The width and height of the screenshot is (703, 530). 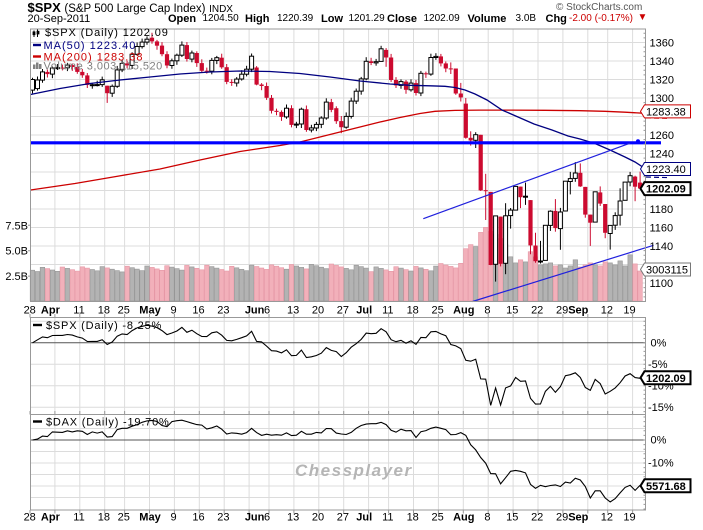 I want to click on svg-text: 1300, so click(x=662, y=99).